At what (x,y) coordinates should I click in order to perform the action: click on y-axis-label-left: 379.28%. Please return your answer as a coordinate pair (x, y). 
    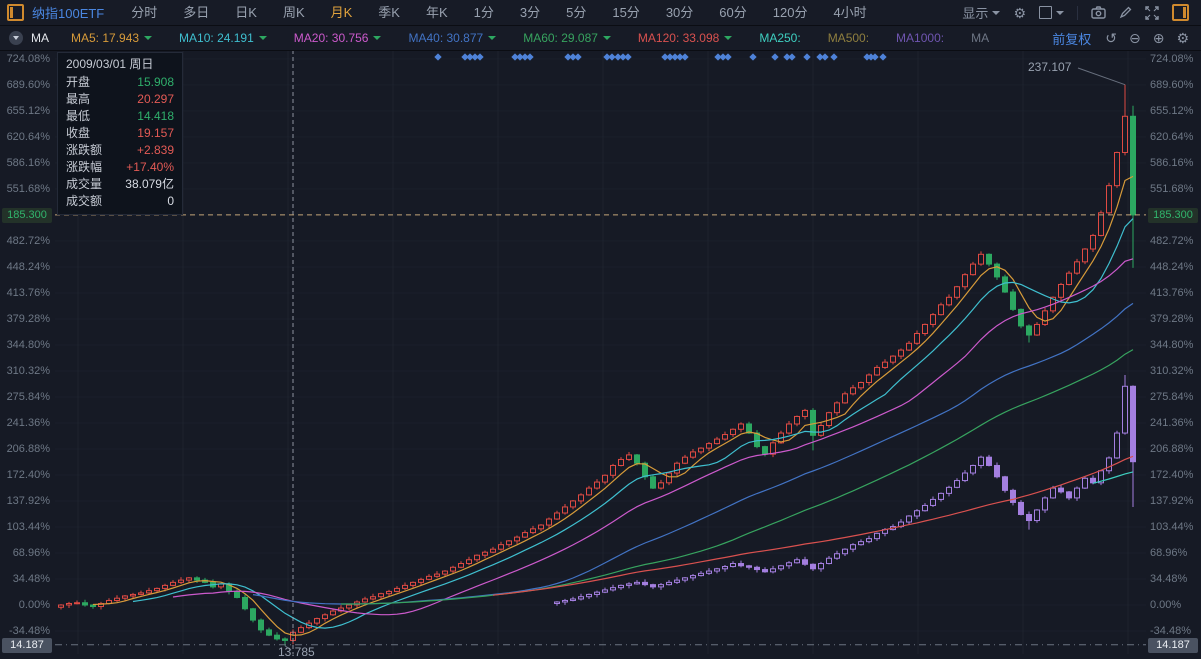
    Looking at the image, I should click on (28, 318).